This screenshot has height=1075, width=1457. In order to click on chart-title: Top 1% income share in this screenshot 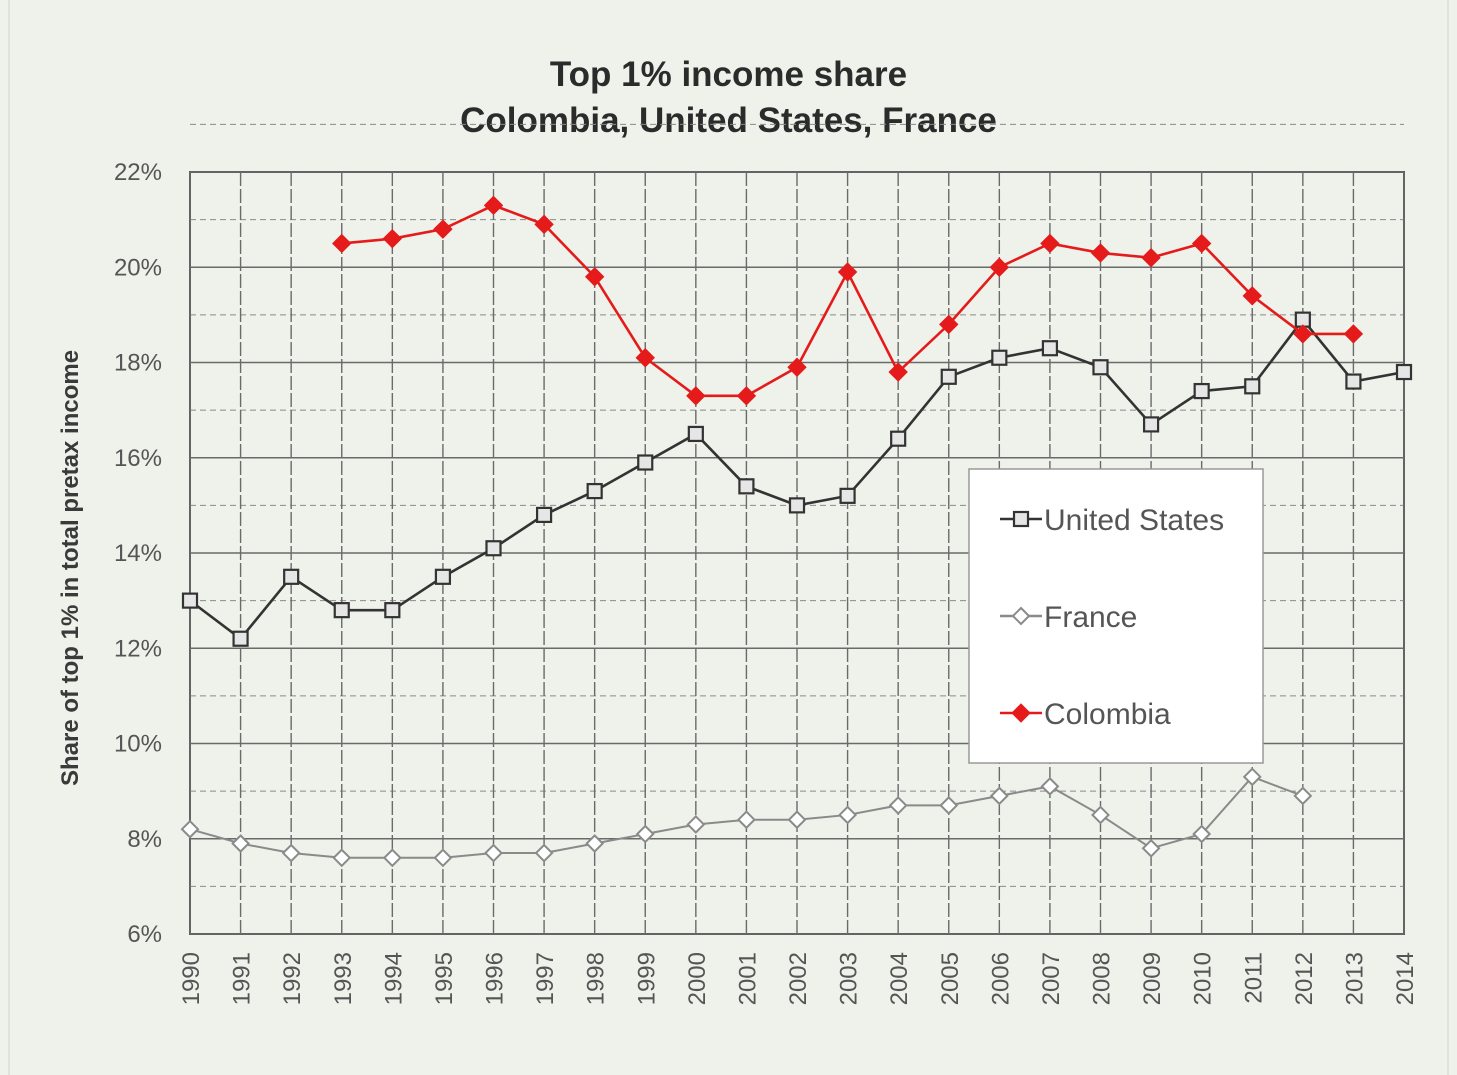, I will do `click(728, 74)`.